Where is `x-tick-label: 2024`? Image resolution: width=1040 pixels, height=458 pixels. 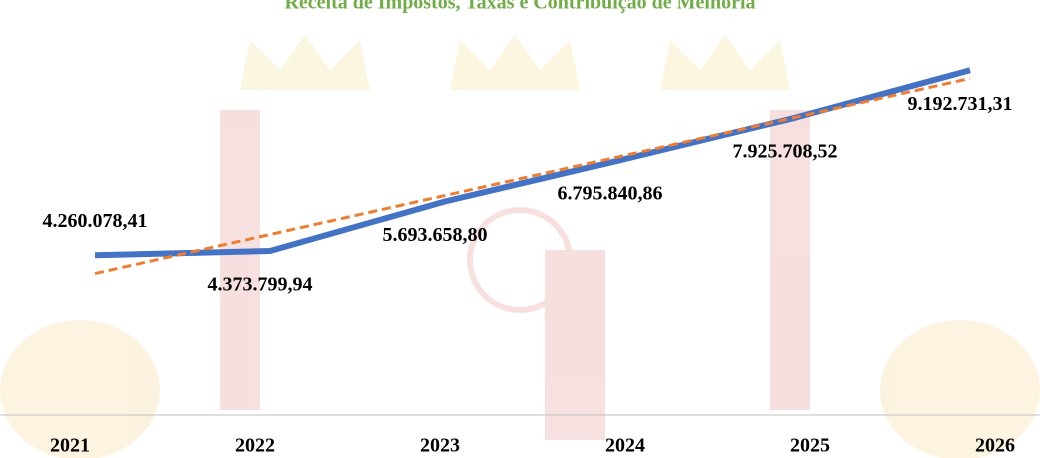 x-tick-label: 2024 is located at coordinates (625, 446).